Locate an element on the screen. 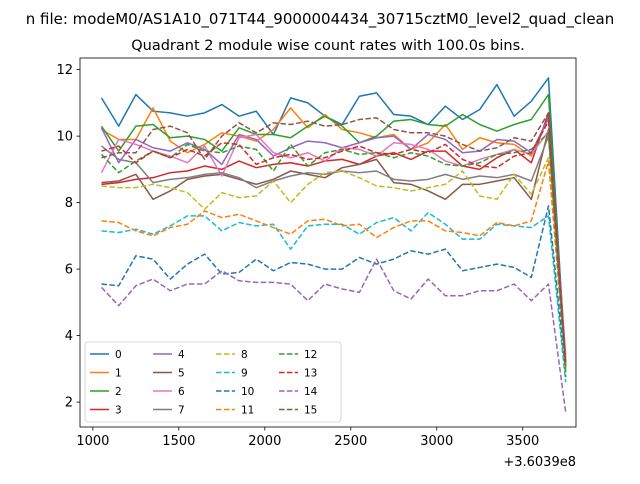 The width and height of the screenshot is (640, 484). legend-label-11: 11 is located at coordinates (247, 411).